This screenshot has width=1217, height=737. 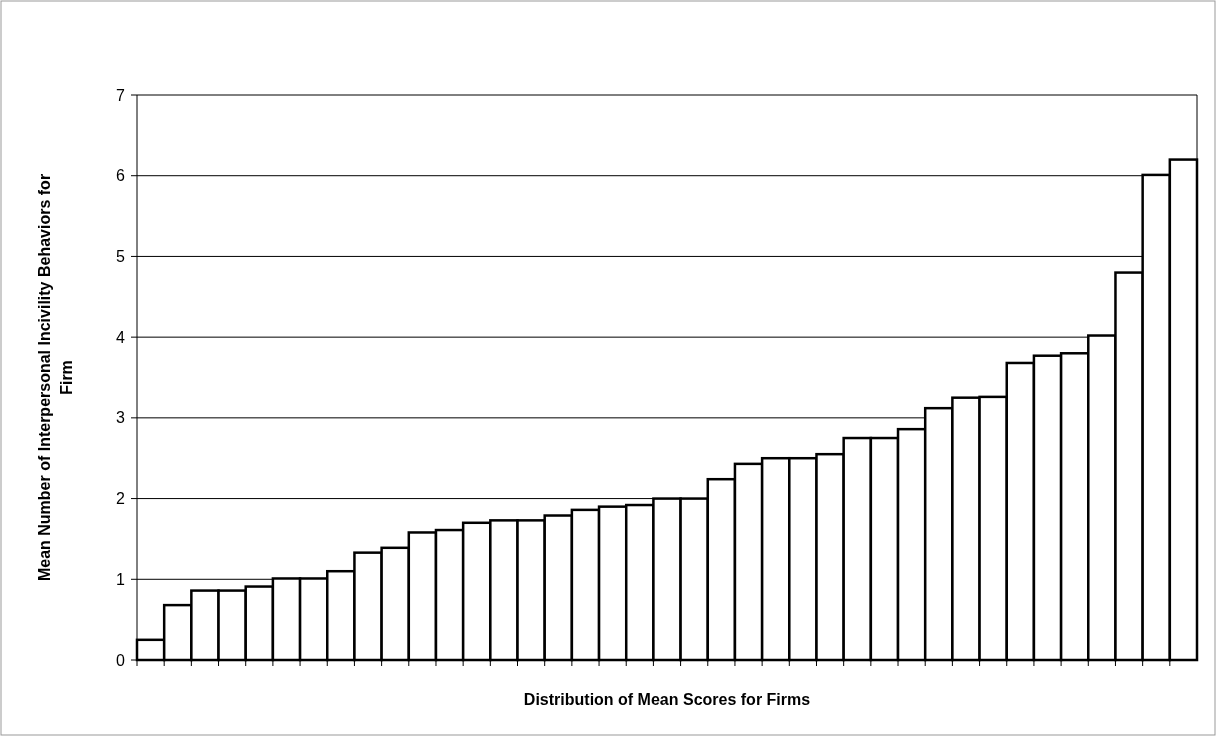 I want to click on y-tick-label: 0, so click(x=121, y=660).